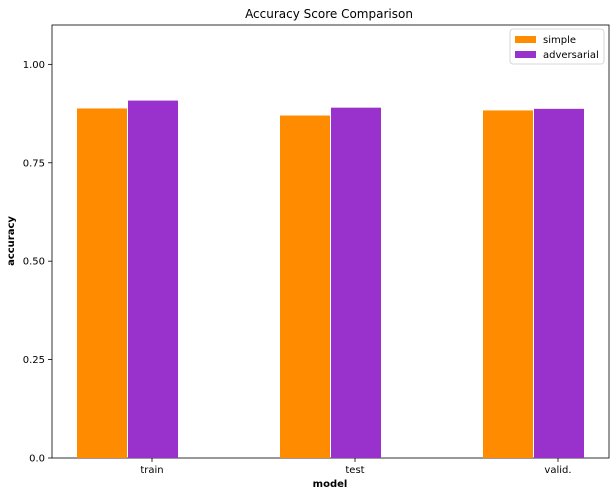  What do you see at coordinates (34, 65) in the screenshot?
I see `y-tick-label: 1.00` at bounding box center [34, 65].